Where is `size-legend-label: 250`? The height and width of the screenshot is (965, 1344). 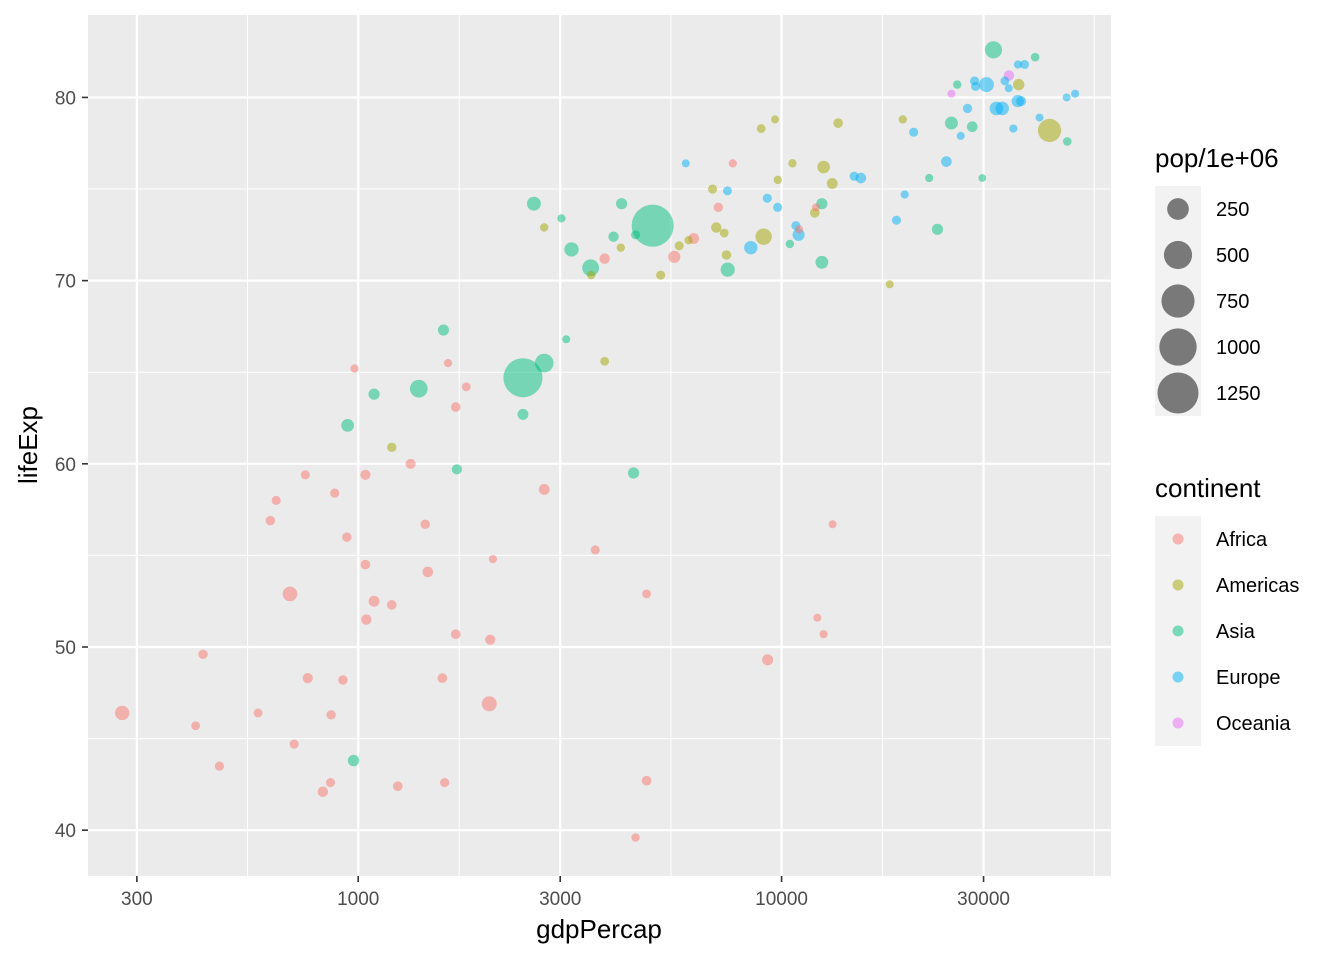
size-legend-label: 250 is located at coordinates (1232, 210).